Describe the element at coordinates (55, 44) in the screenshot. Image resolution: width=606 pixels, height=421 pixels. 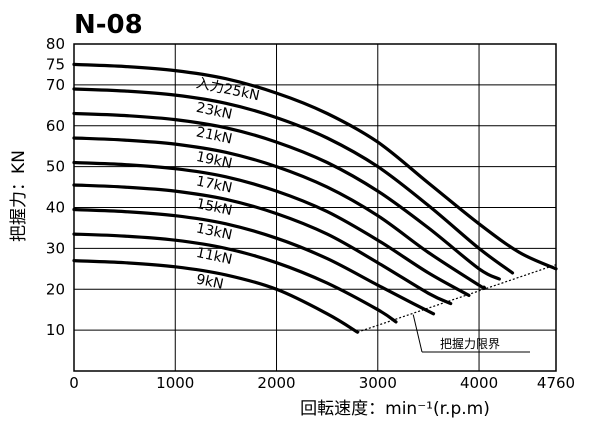
I see `y-tick-label: 80` at that location.